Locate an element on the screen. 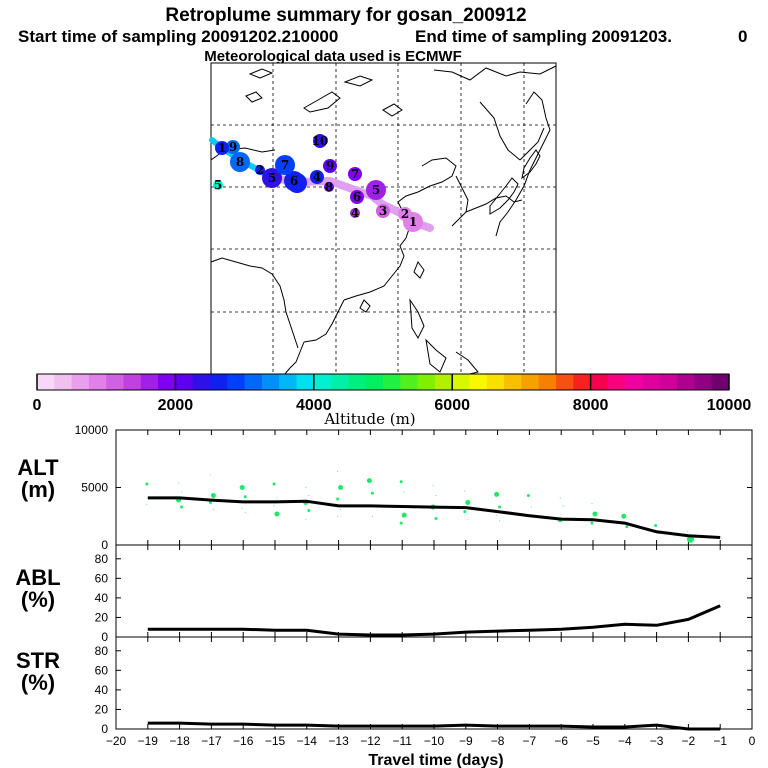  x-tick-label: −3 is located at coordinates (657, 741).